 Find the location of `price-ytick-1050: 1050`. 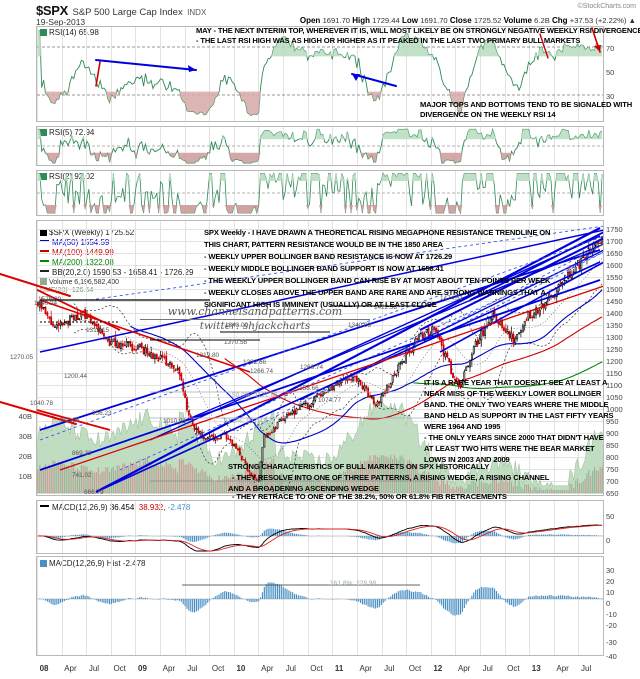

price-ytick-1050: 1050 is located at coordinates (614, 397).